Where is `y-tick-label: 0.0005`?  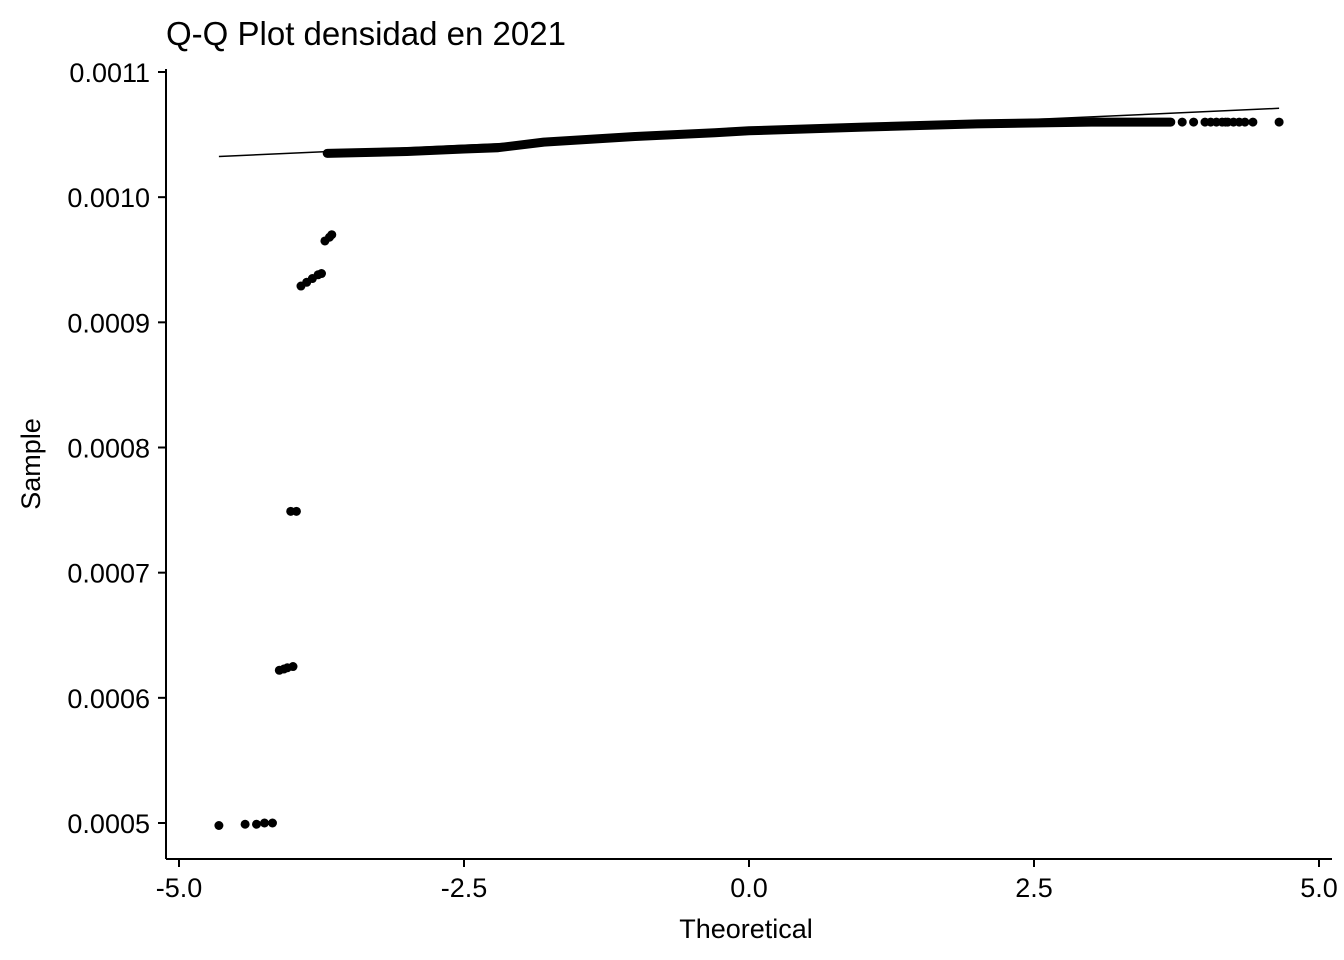
y-tick-label: 0.0005 is located at coordinates (108, 824).